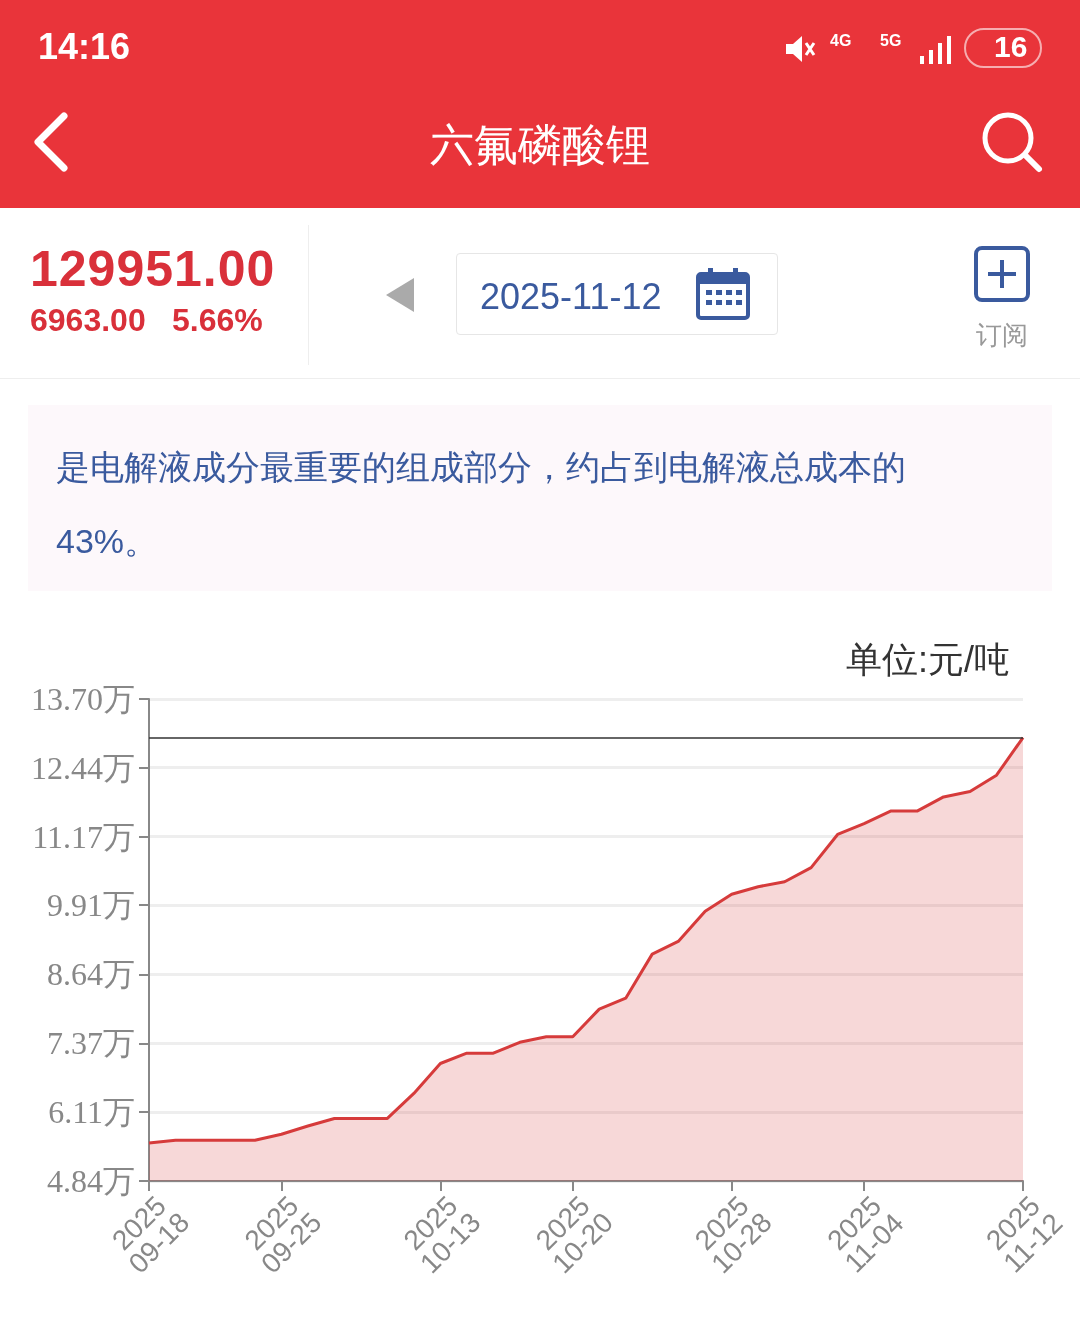  I want to click on y-tick-label: 13.70万, so click(83, 699).